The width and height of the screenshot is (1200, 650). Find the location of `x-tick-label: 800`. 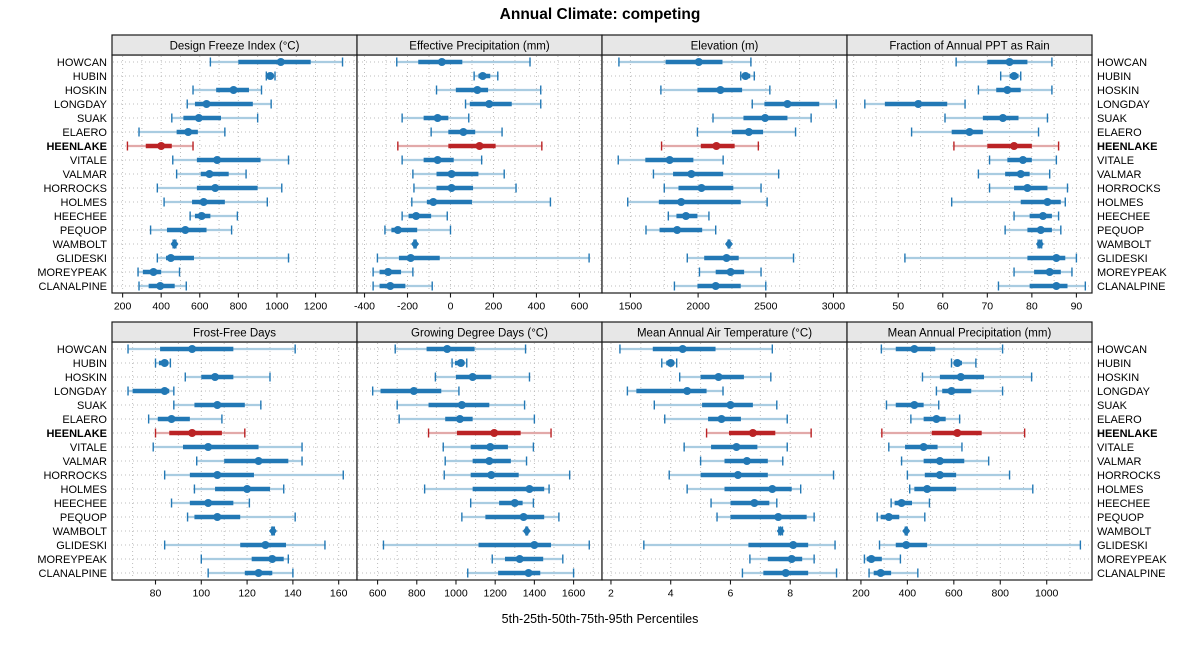

x-tick-label: 800 is located at coordinates (1001, 594).